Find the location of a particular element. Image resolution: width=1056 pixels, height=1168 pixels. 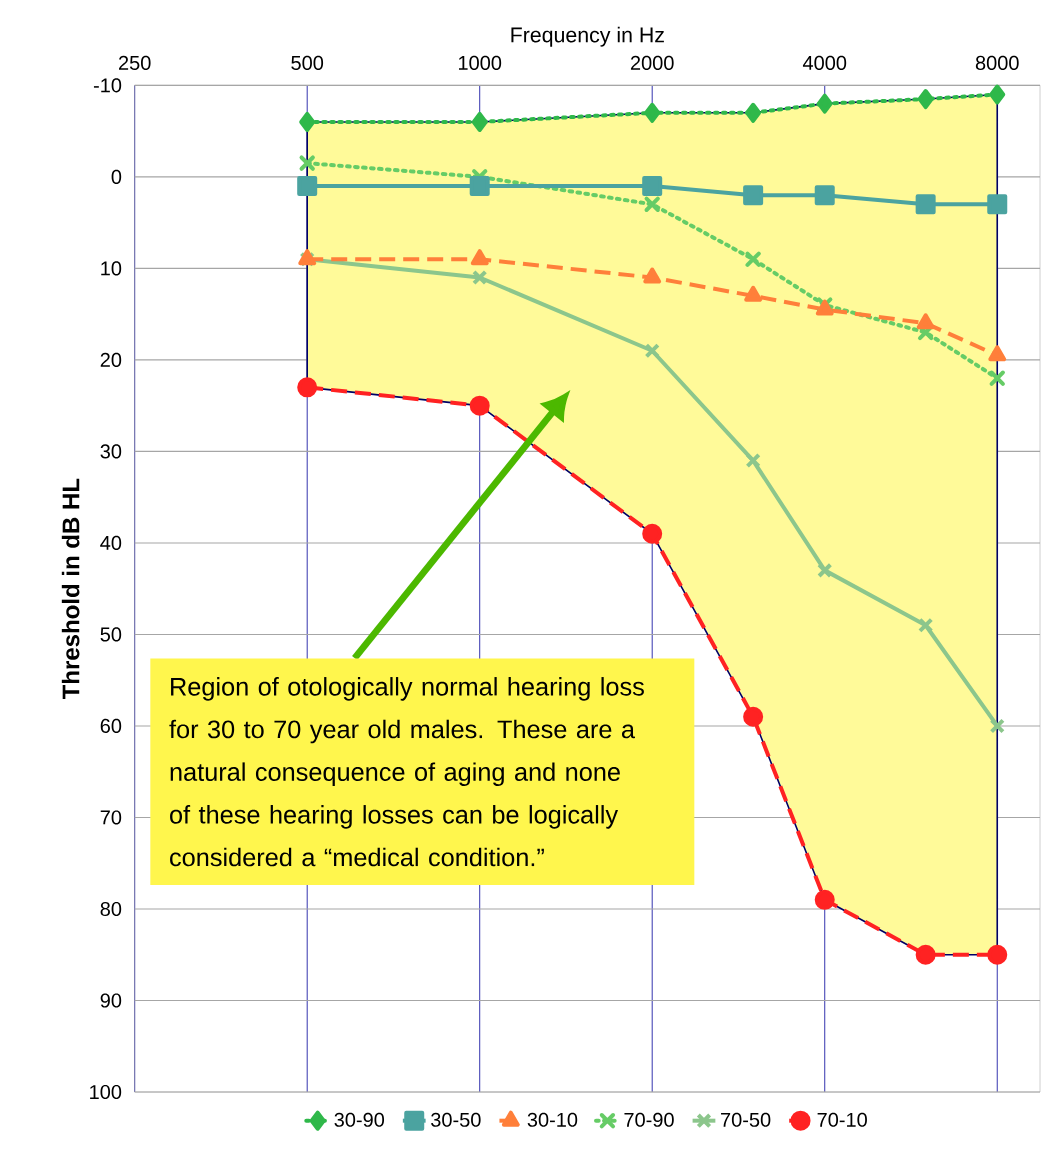

legend-label: 70-10 is located at coordinates (842, 1119).